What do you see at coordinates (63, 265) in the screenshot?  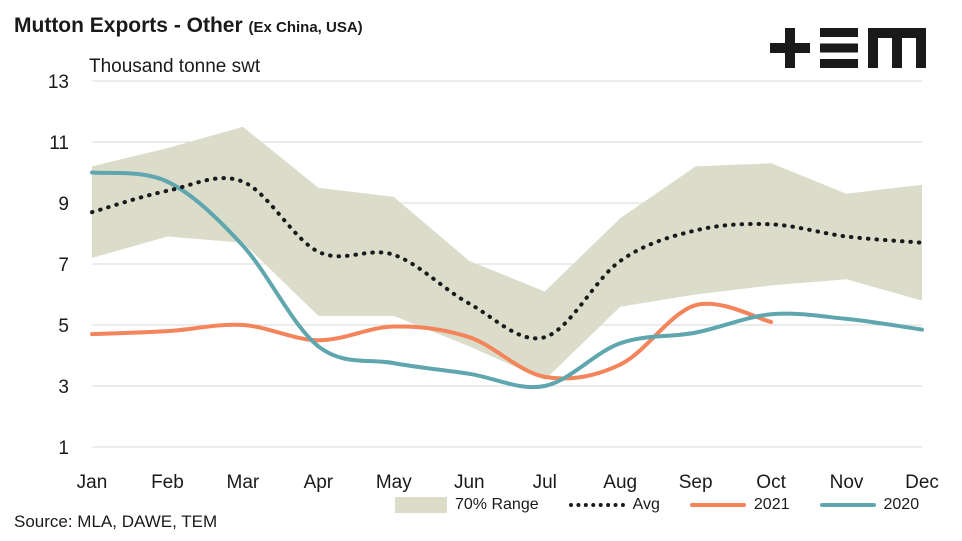 I see `y-tick-7: 7` at bounding box center [63, 265].